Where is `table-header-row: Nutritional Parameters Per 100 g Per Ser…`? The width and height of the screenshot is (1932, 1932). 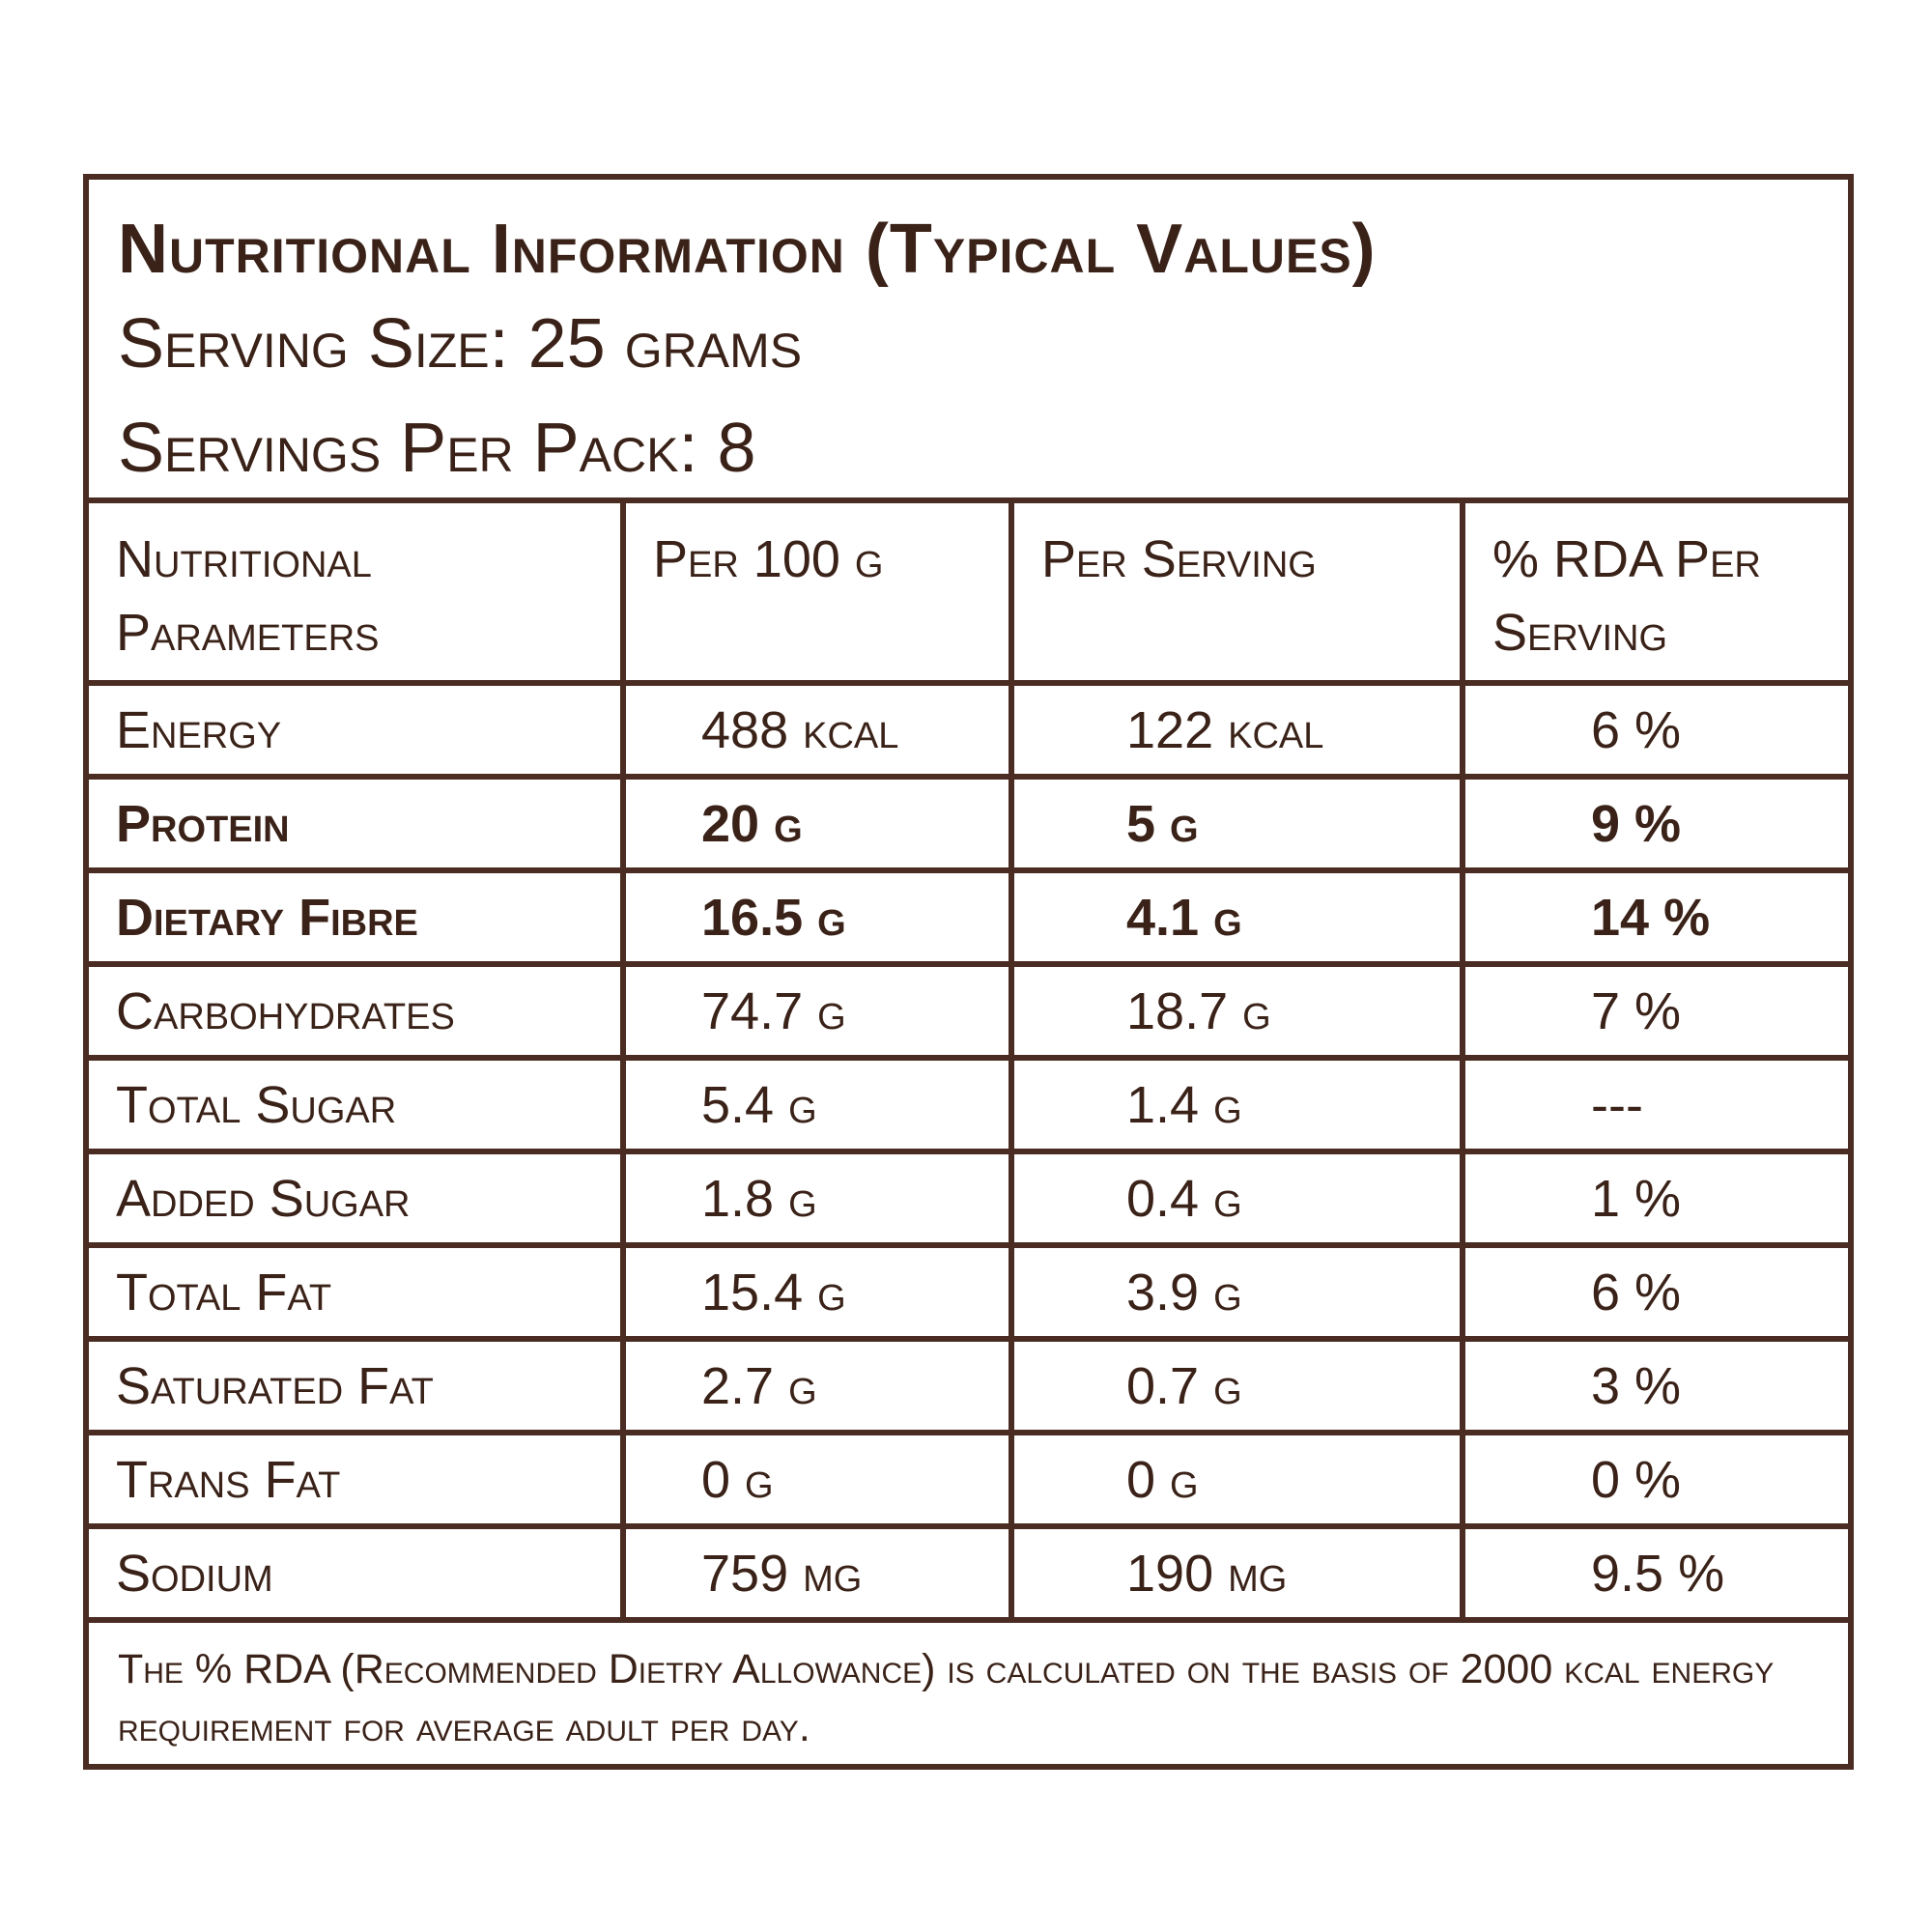 table-header-row: Nutritional Parameters Per 100 g Per Ser… is located at coordinates (968, 594).